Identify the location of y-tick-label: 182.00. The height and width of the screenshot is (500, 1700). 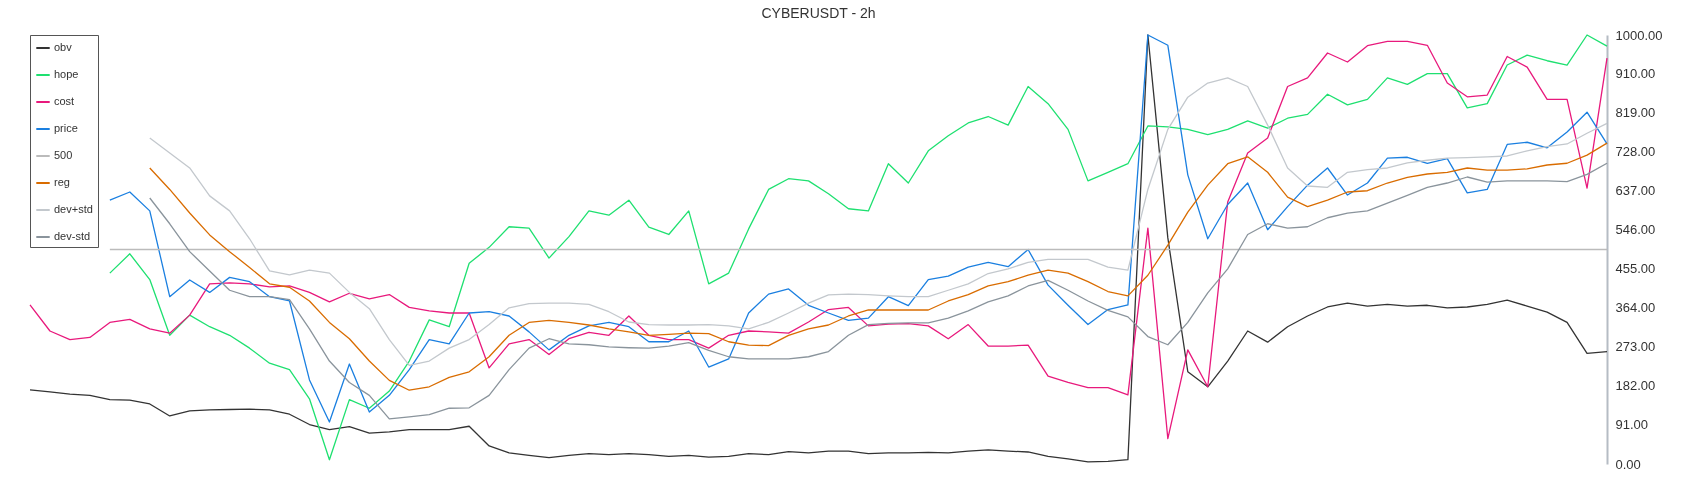
(1635, 386).